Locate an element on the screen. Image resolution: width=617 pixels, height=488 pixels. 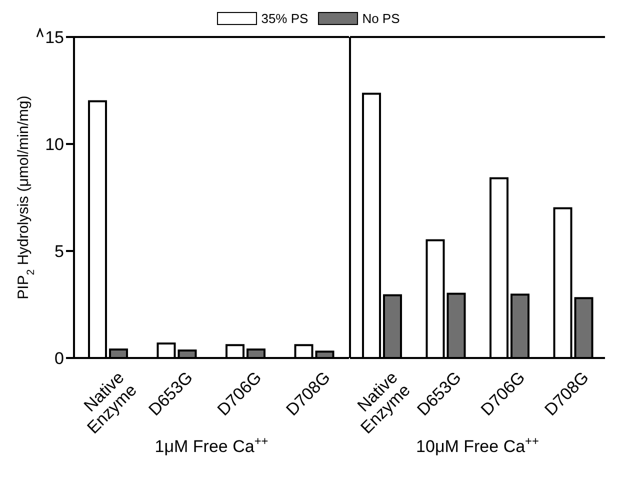
x-axis-title: 1μM Free Ca$^{++}$ is located at coordinates (211, 445).